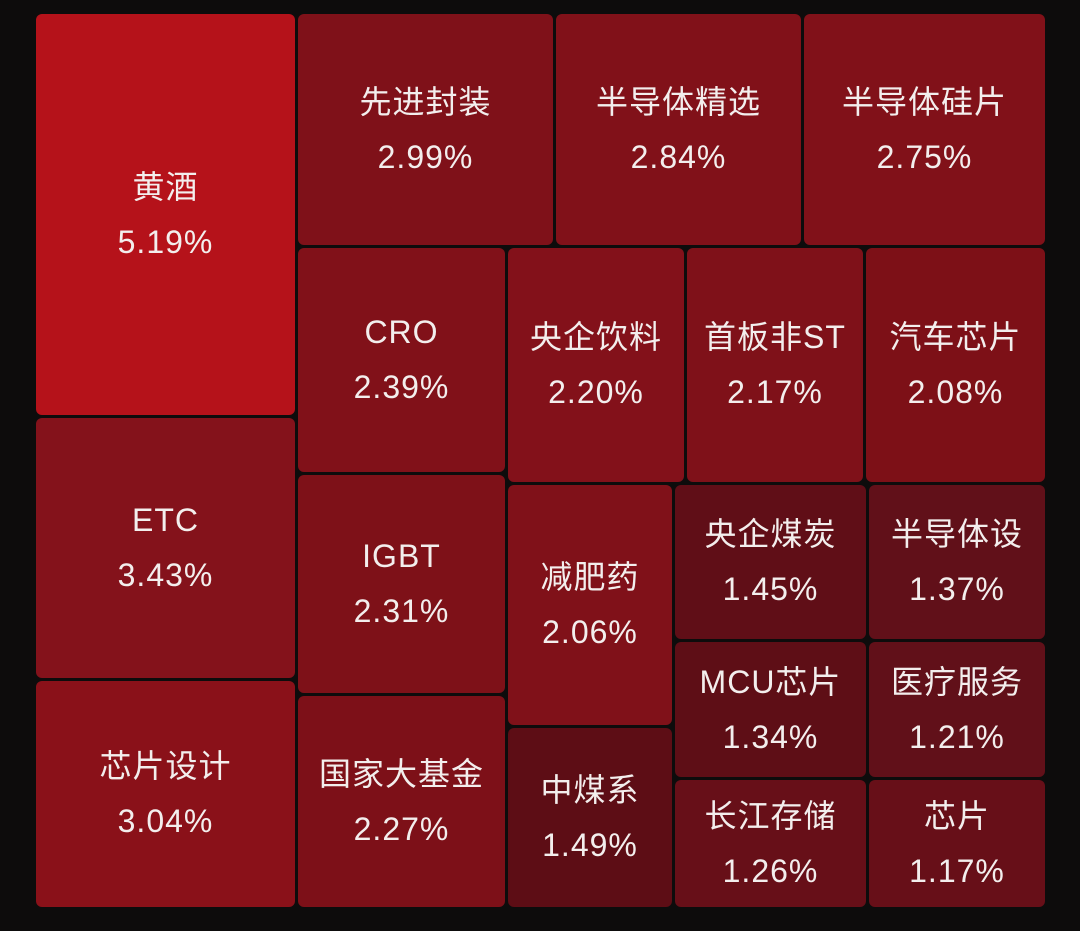  What do you see at coordinates (957, 870) in the screenshot?
I see `tile-change-percent: 1.17%` at bounding box center [957, 870].